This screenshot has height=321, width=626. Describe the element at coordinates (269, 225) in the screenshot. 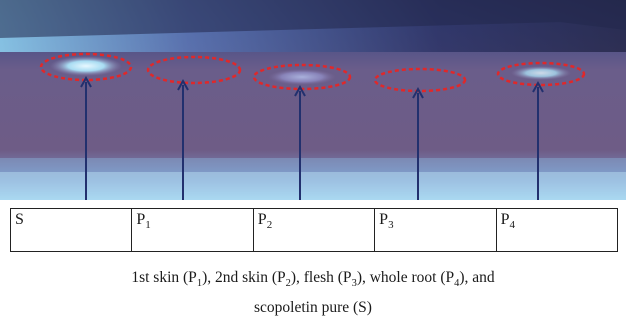

I see `lane-label-subscript: 2` at that location.